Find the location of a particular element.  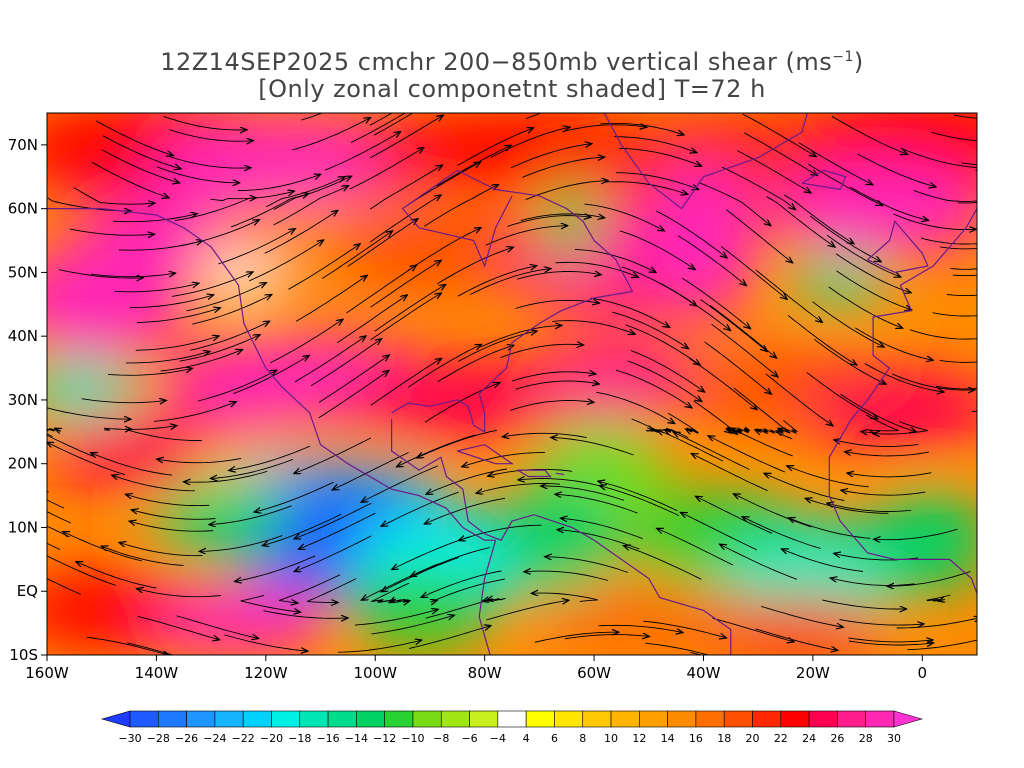

colorbar-label: −12 is located at coordinates (384, 738).